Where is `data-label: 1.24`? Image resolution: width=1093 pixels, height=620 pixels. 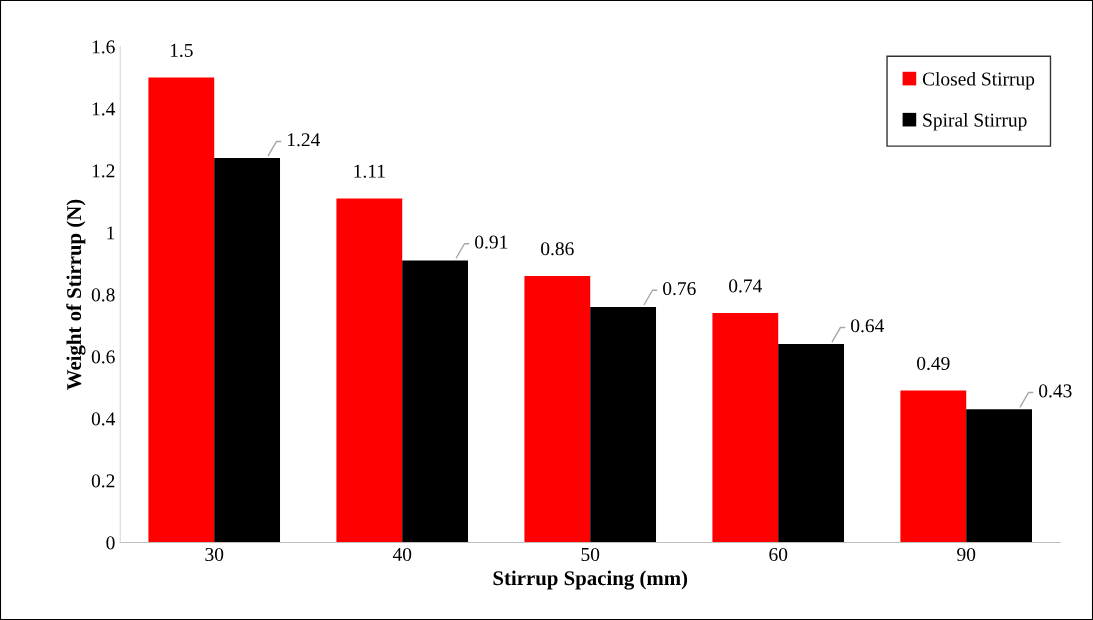
data-label: 1.24 is located at coordinates (304, 140).